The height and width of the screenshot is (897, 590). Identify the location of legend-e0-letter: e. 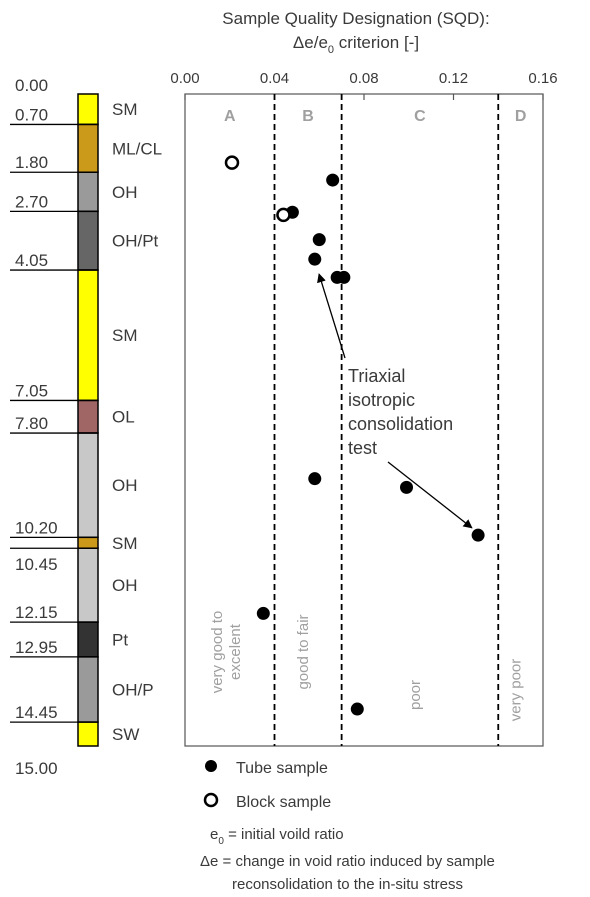
(214, 834).